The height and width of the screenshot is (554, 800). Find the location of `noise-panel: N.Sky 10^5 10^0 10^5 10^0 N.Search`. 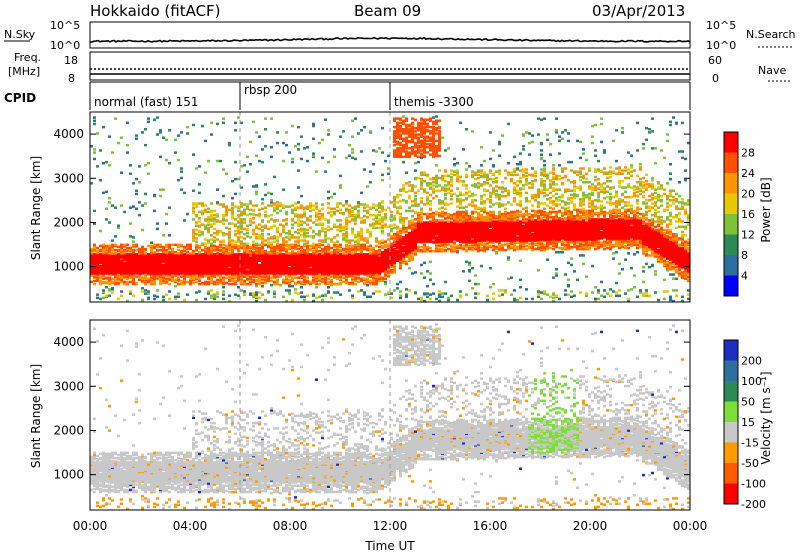

noise-panel: N.Sky 10^5 10^0 10^5 10^0 N.Search is located at coordinates (400, 36).